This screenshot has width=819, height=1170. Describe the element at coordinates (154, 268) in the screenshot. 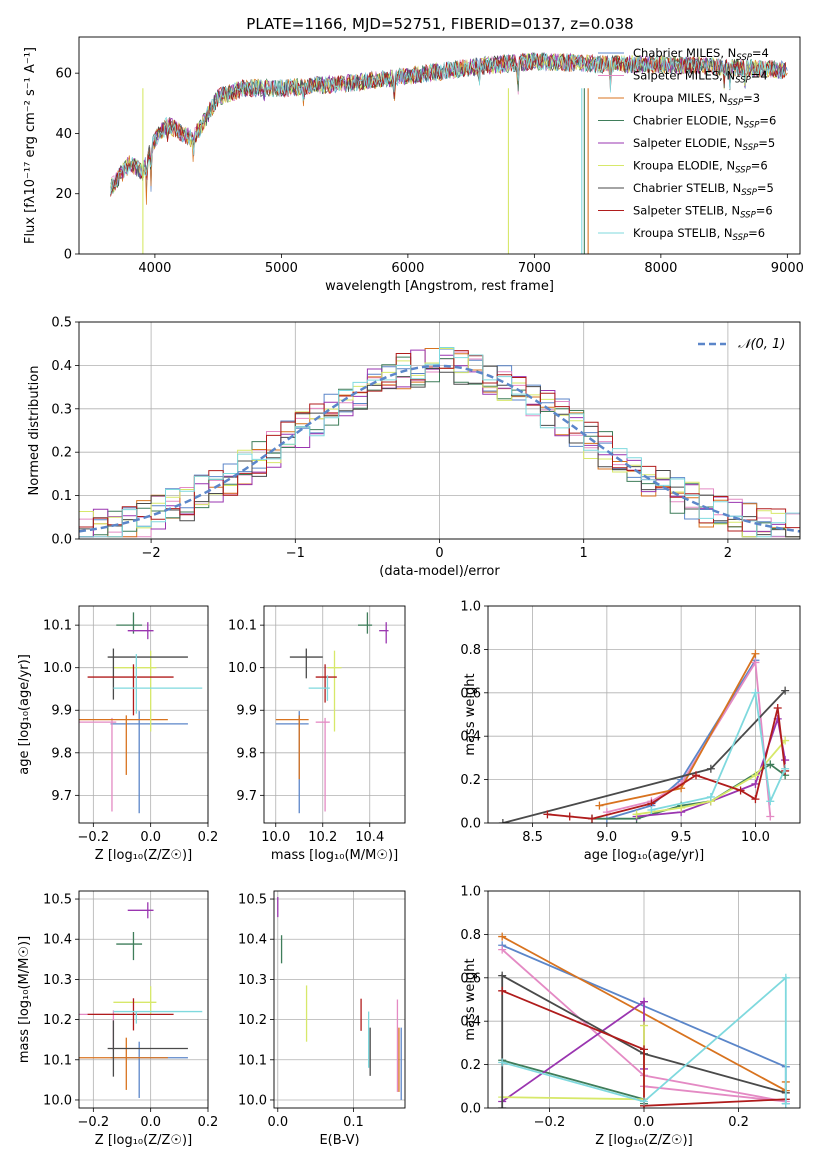

I see `x-tick-label: 4000` at that location.